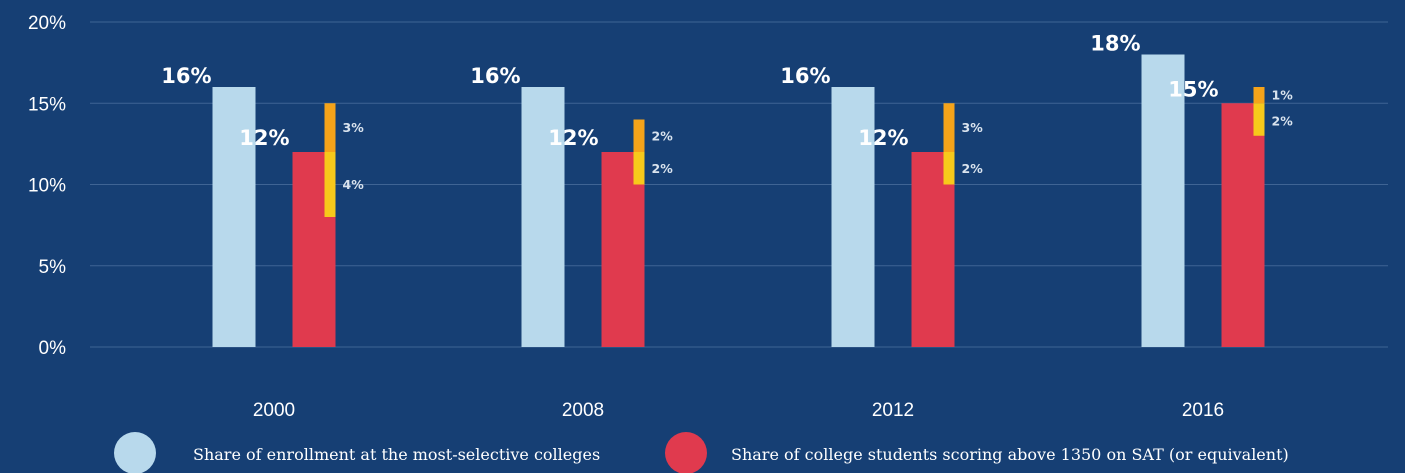 The width and height of the screenshot is (1405, 473). I want to click on y-tick-label: 15%, so click(47, 104).